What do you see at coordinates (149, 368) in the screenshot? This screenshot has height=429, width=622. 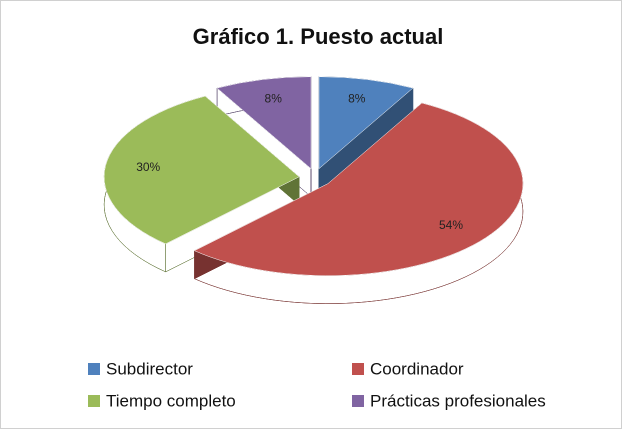 I see `legend-label: Subdirector` at bounding box center [149, 368].